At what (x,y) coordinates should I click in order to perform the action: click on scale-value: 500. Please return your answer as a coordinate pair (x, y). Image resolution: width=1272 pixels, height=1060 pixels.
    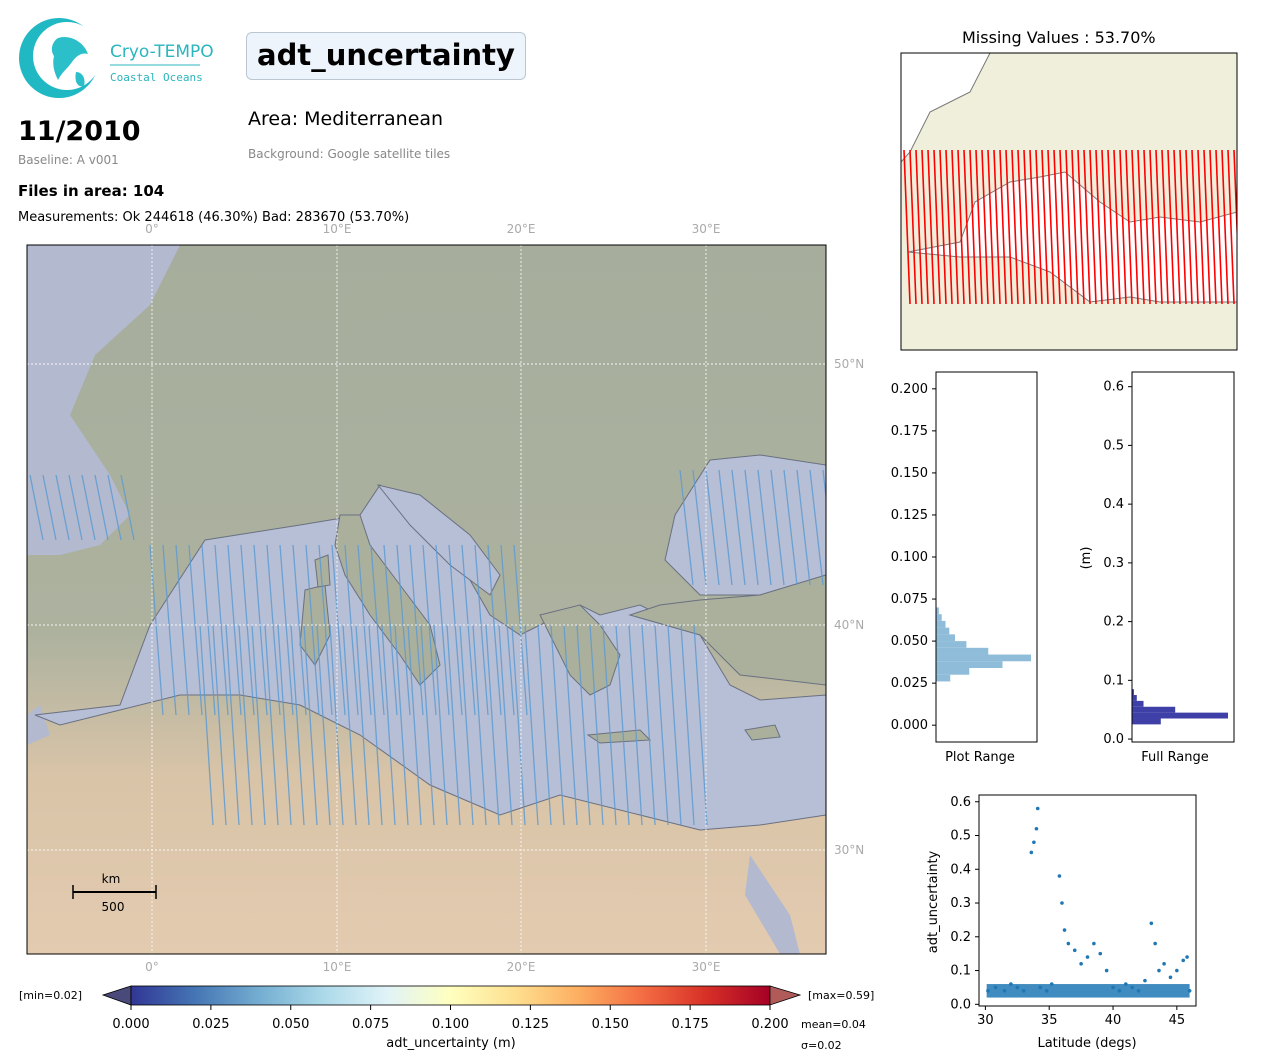
    Looking at the image, I should click on (113, 907).